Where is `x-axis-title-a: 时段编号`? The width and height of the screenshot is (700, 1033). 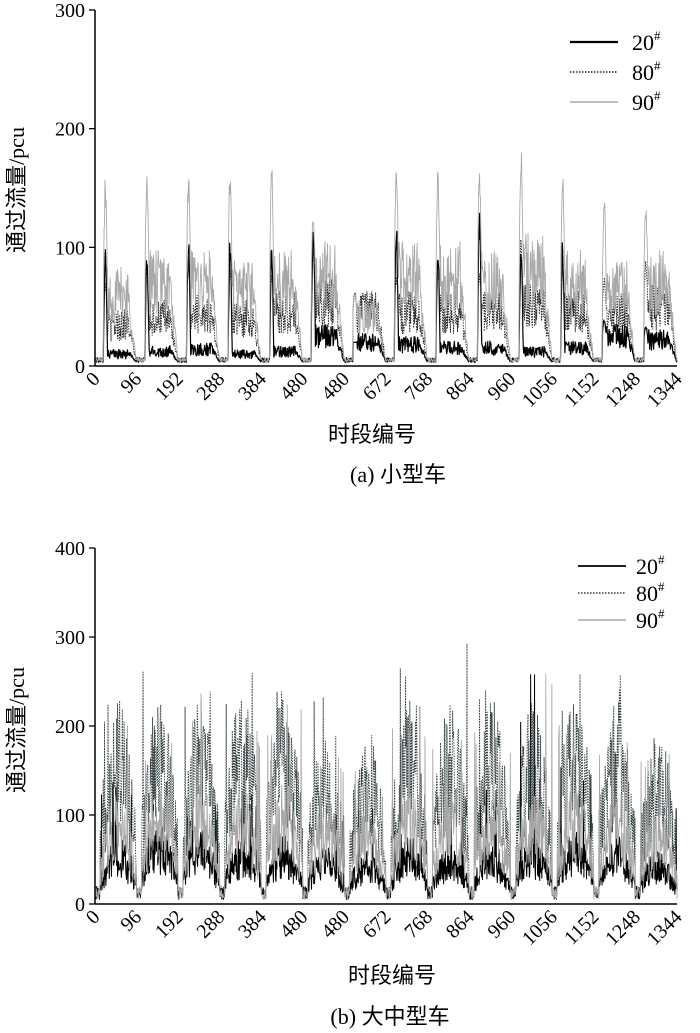 x-axis-title-a: 时段编号 is located at coordinates (372, 434).